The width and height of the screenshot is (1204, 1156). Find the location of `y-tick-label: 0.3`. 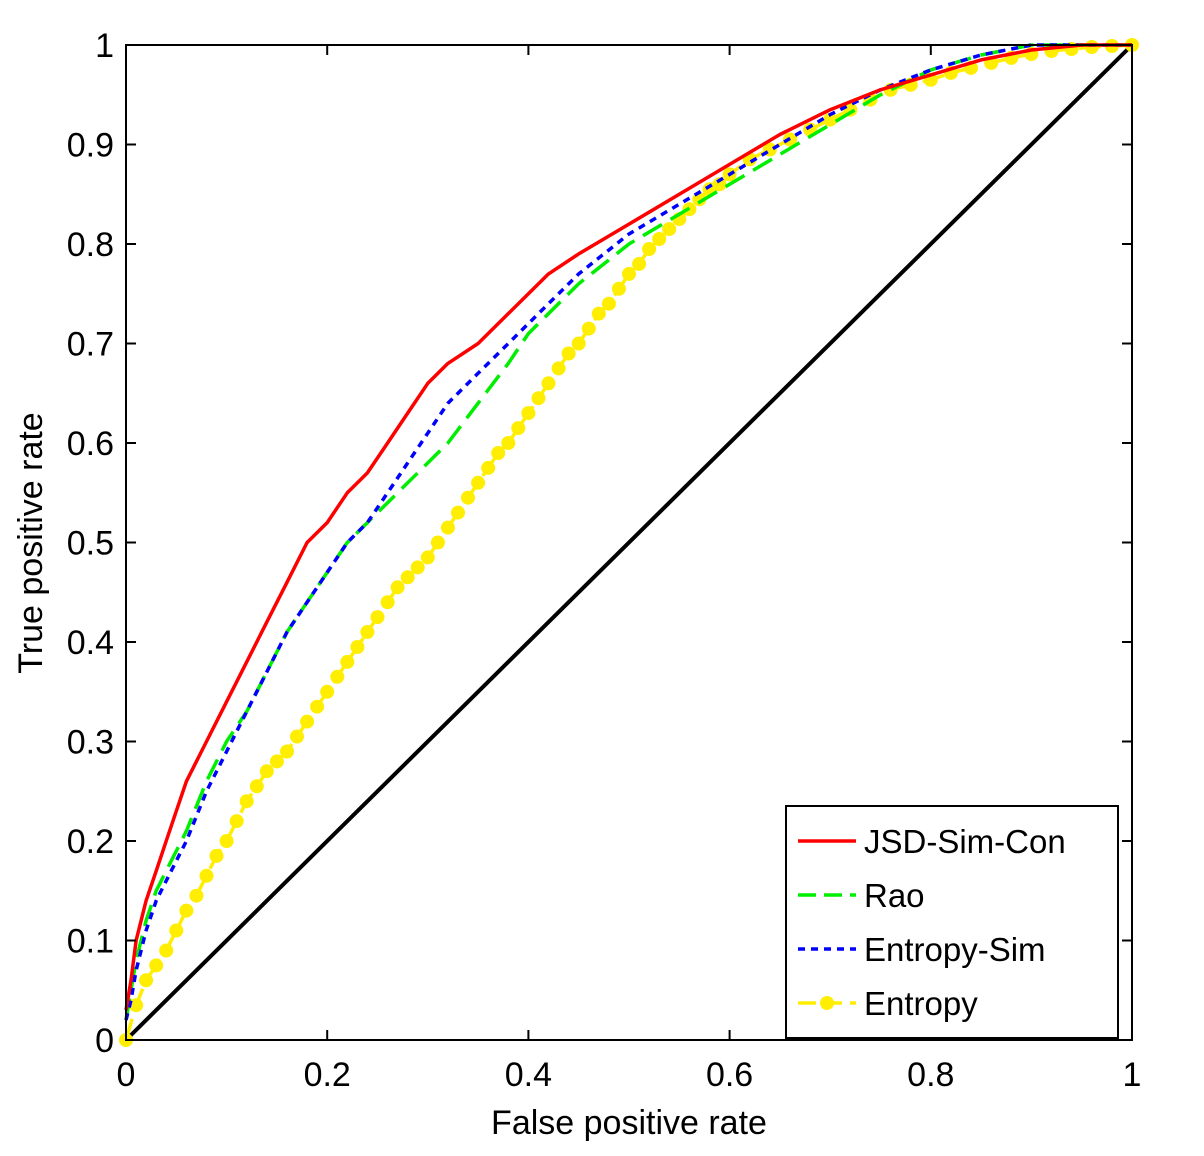

y-tick-label: 0.3 is located at coordinates (90, 743).